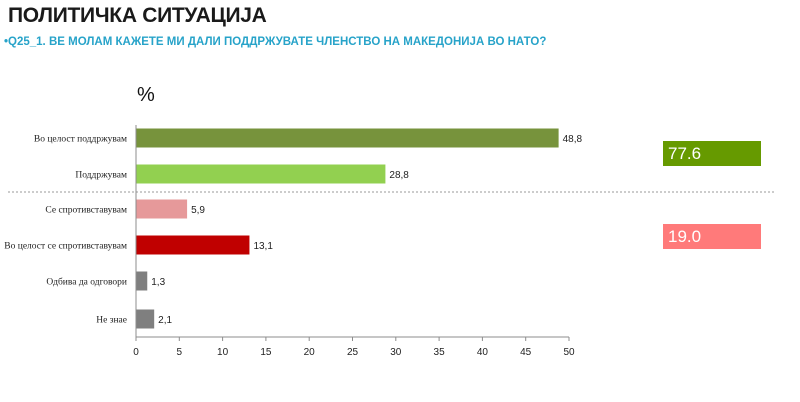 Image resolution: width=800 pixels, height=402 pixels. I want to click on value-label: 1,3, so click(158, 282).